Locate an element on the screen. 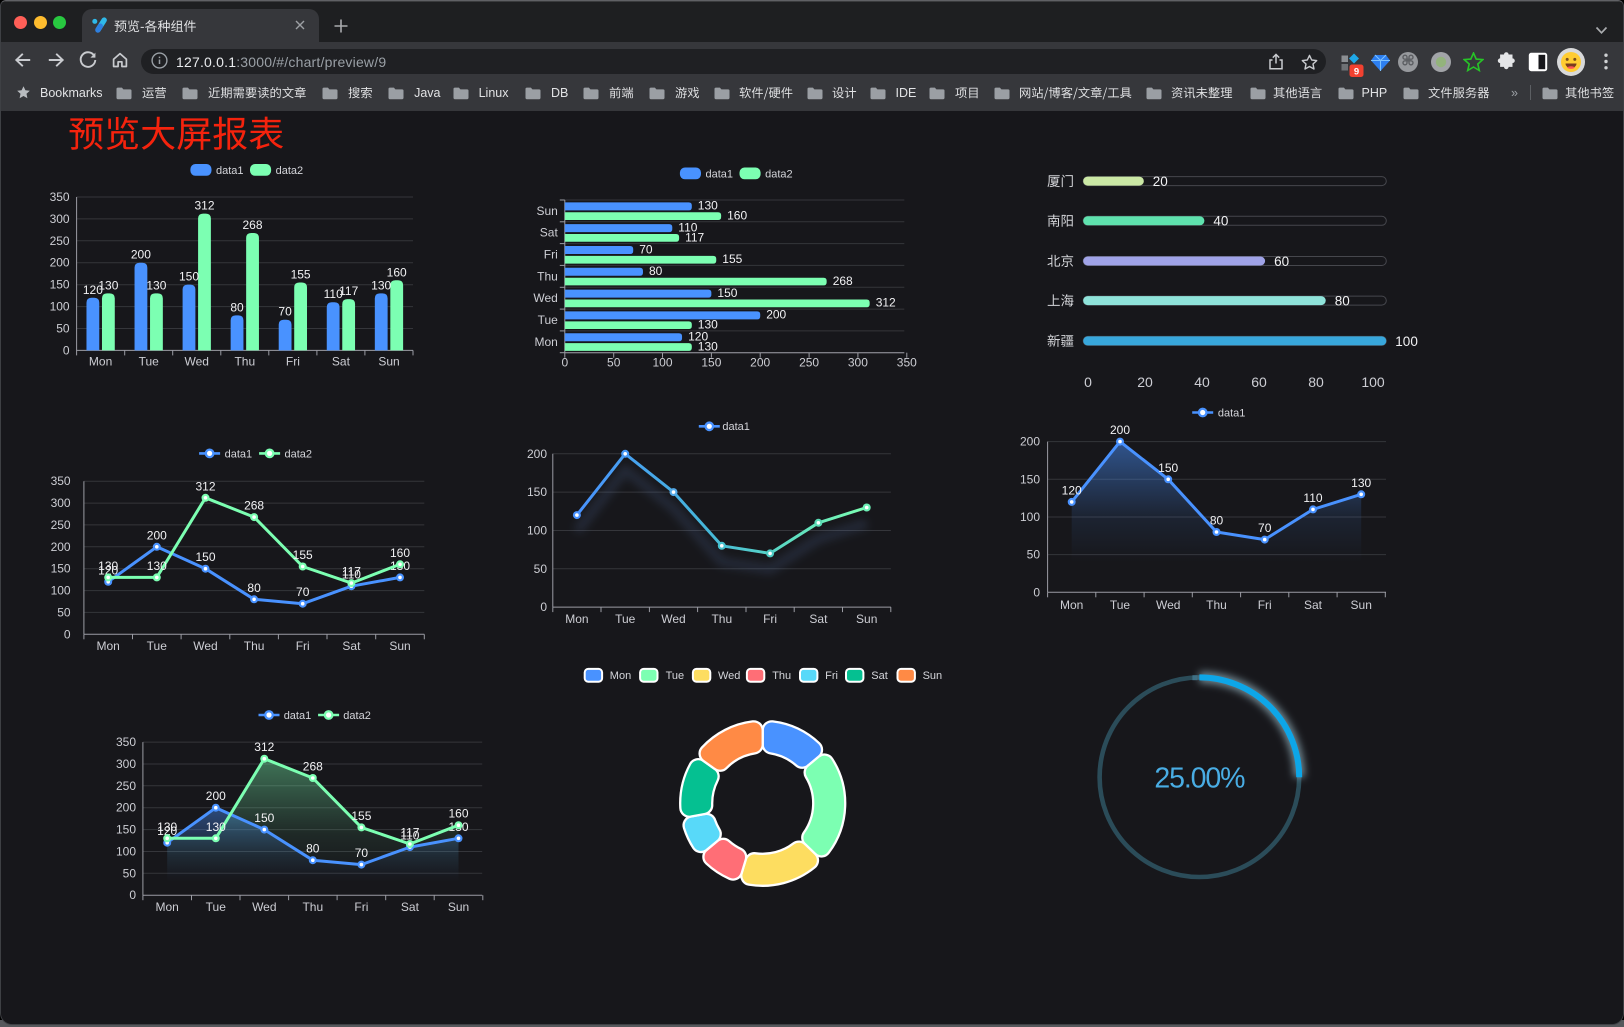  svg-text: 312 is located at coordinates (264, 748).